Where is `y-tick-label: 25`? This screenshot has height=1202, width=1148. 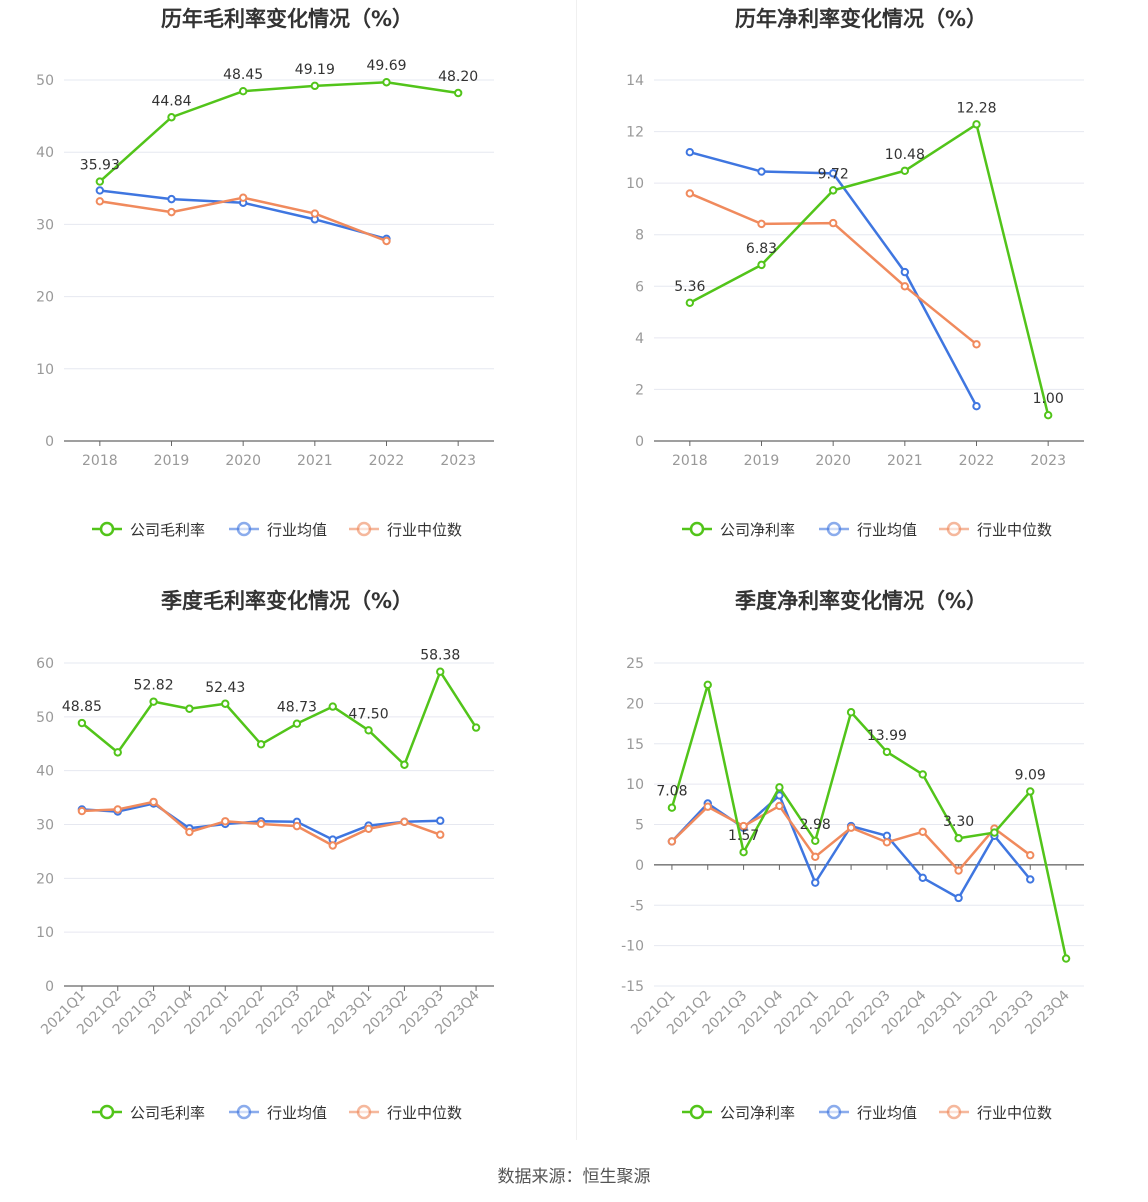
y-tick-label: 25 is located at coordinates (635, 664).